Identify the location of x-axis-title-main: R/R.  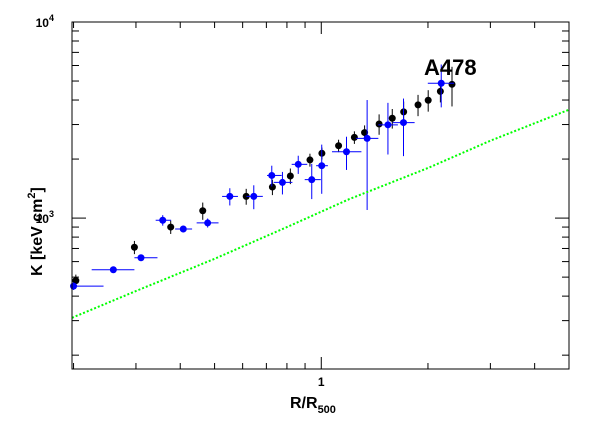
(304, 403).